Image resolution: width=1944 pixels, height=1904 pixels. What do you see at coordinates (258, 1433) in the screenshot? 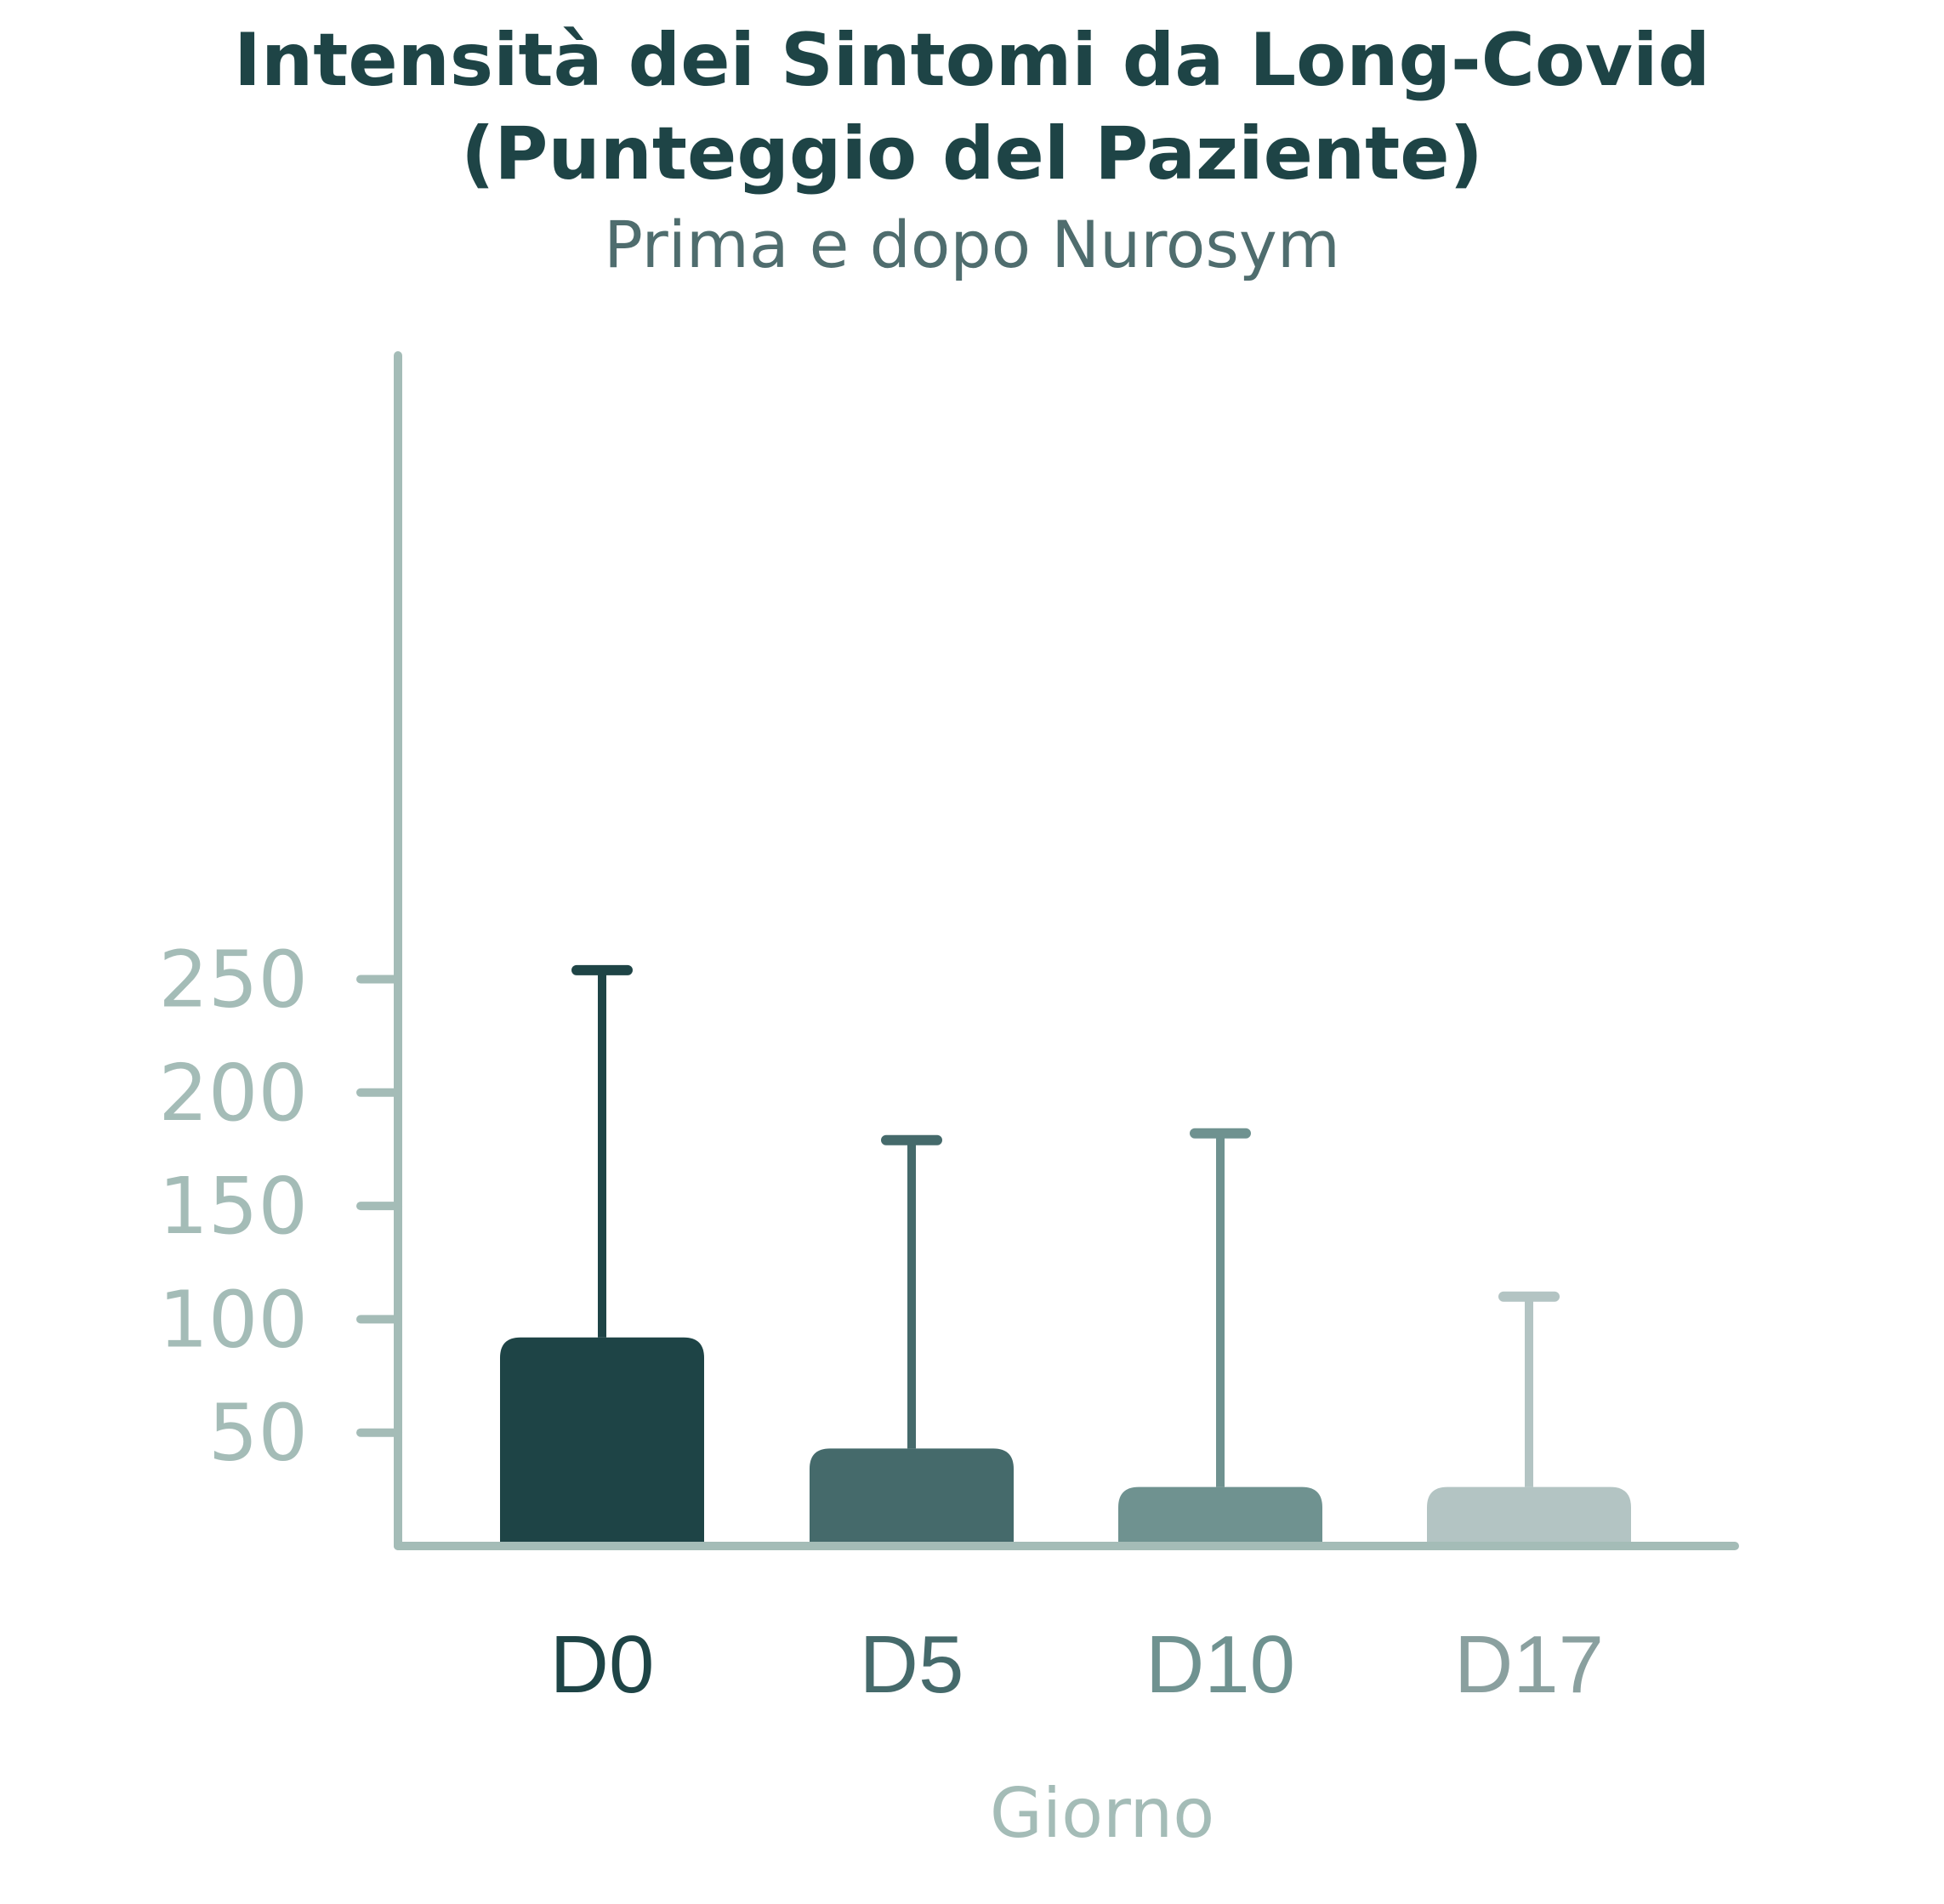
I see `y-tick-label: 50` at bounding box center [258, 1433].